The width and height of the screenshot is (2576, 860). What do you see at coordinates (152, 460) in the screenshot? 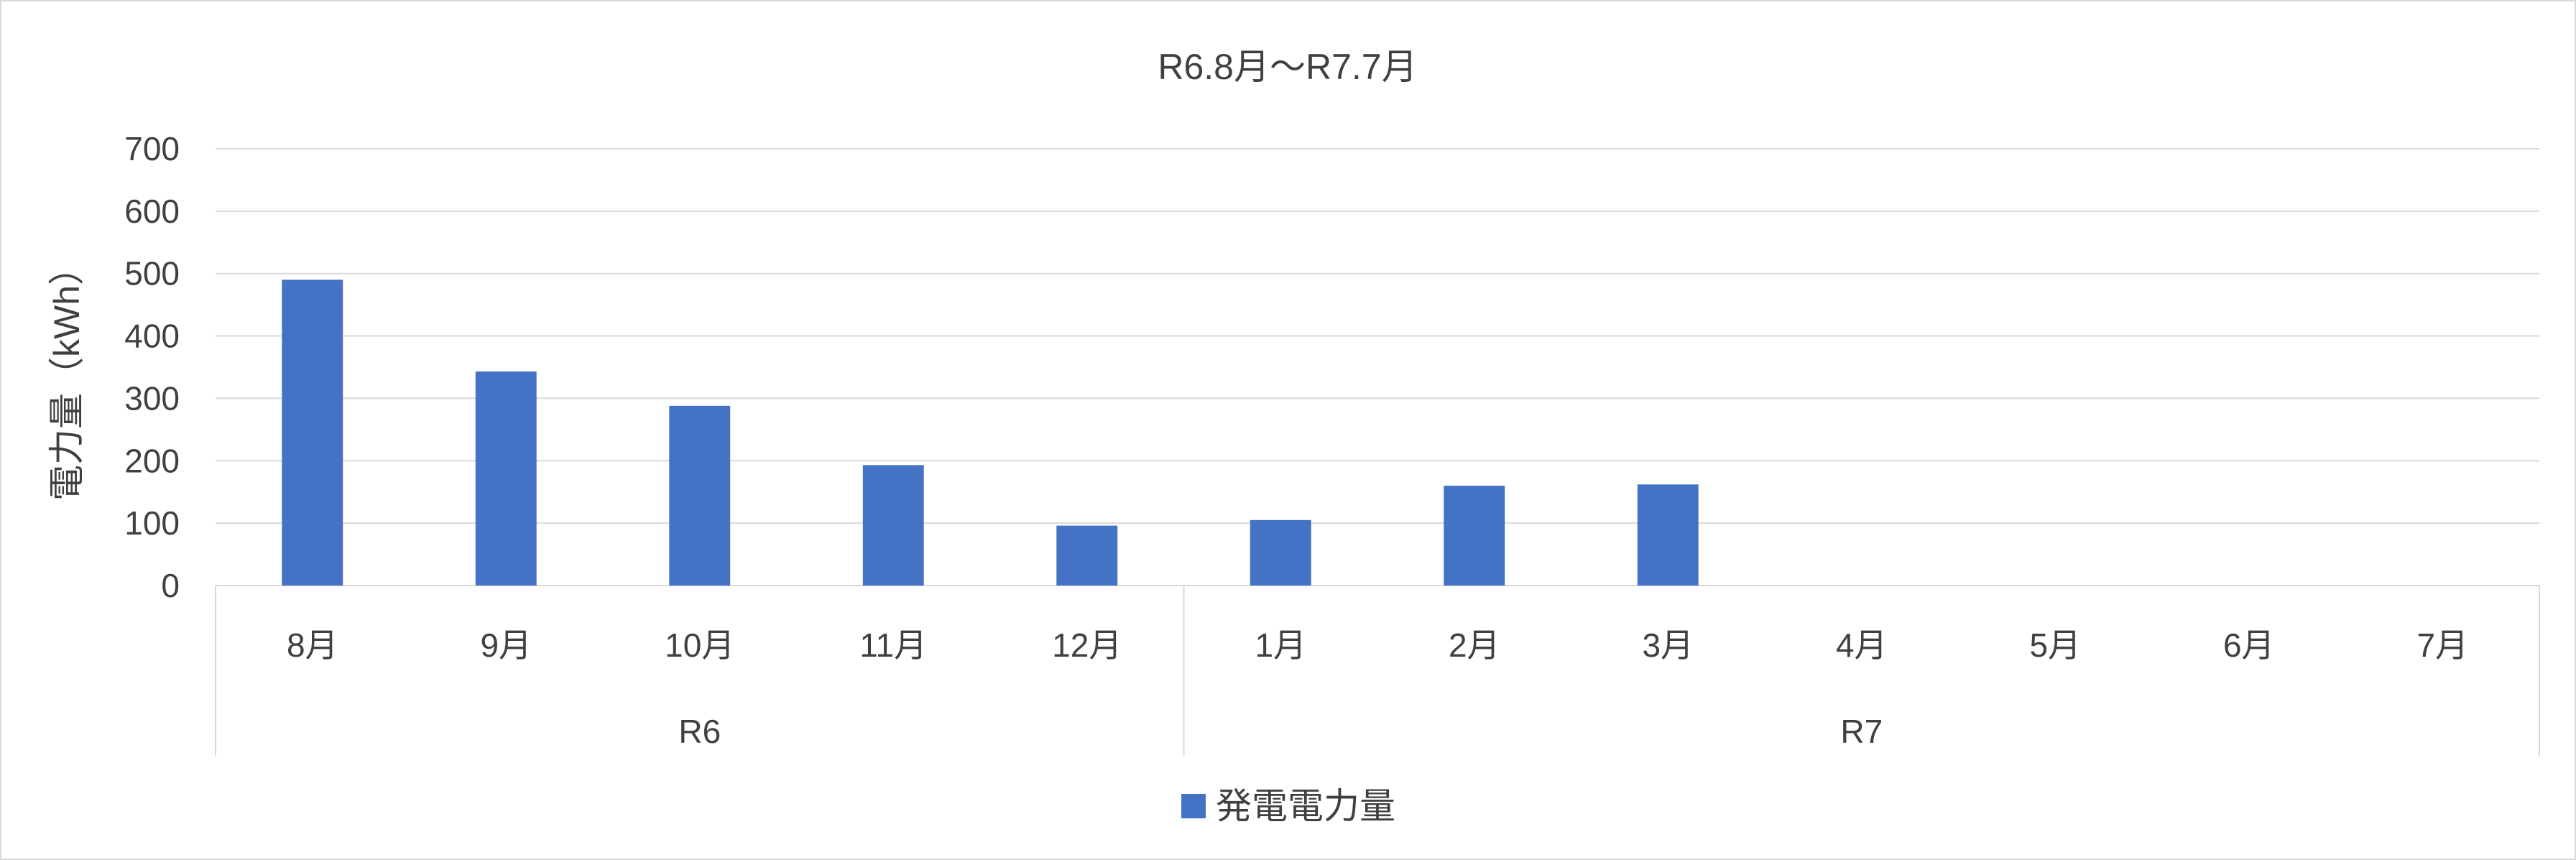
I see `y-tick-label: 200` at bounding box center [152, 460].